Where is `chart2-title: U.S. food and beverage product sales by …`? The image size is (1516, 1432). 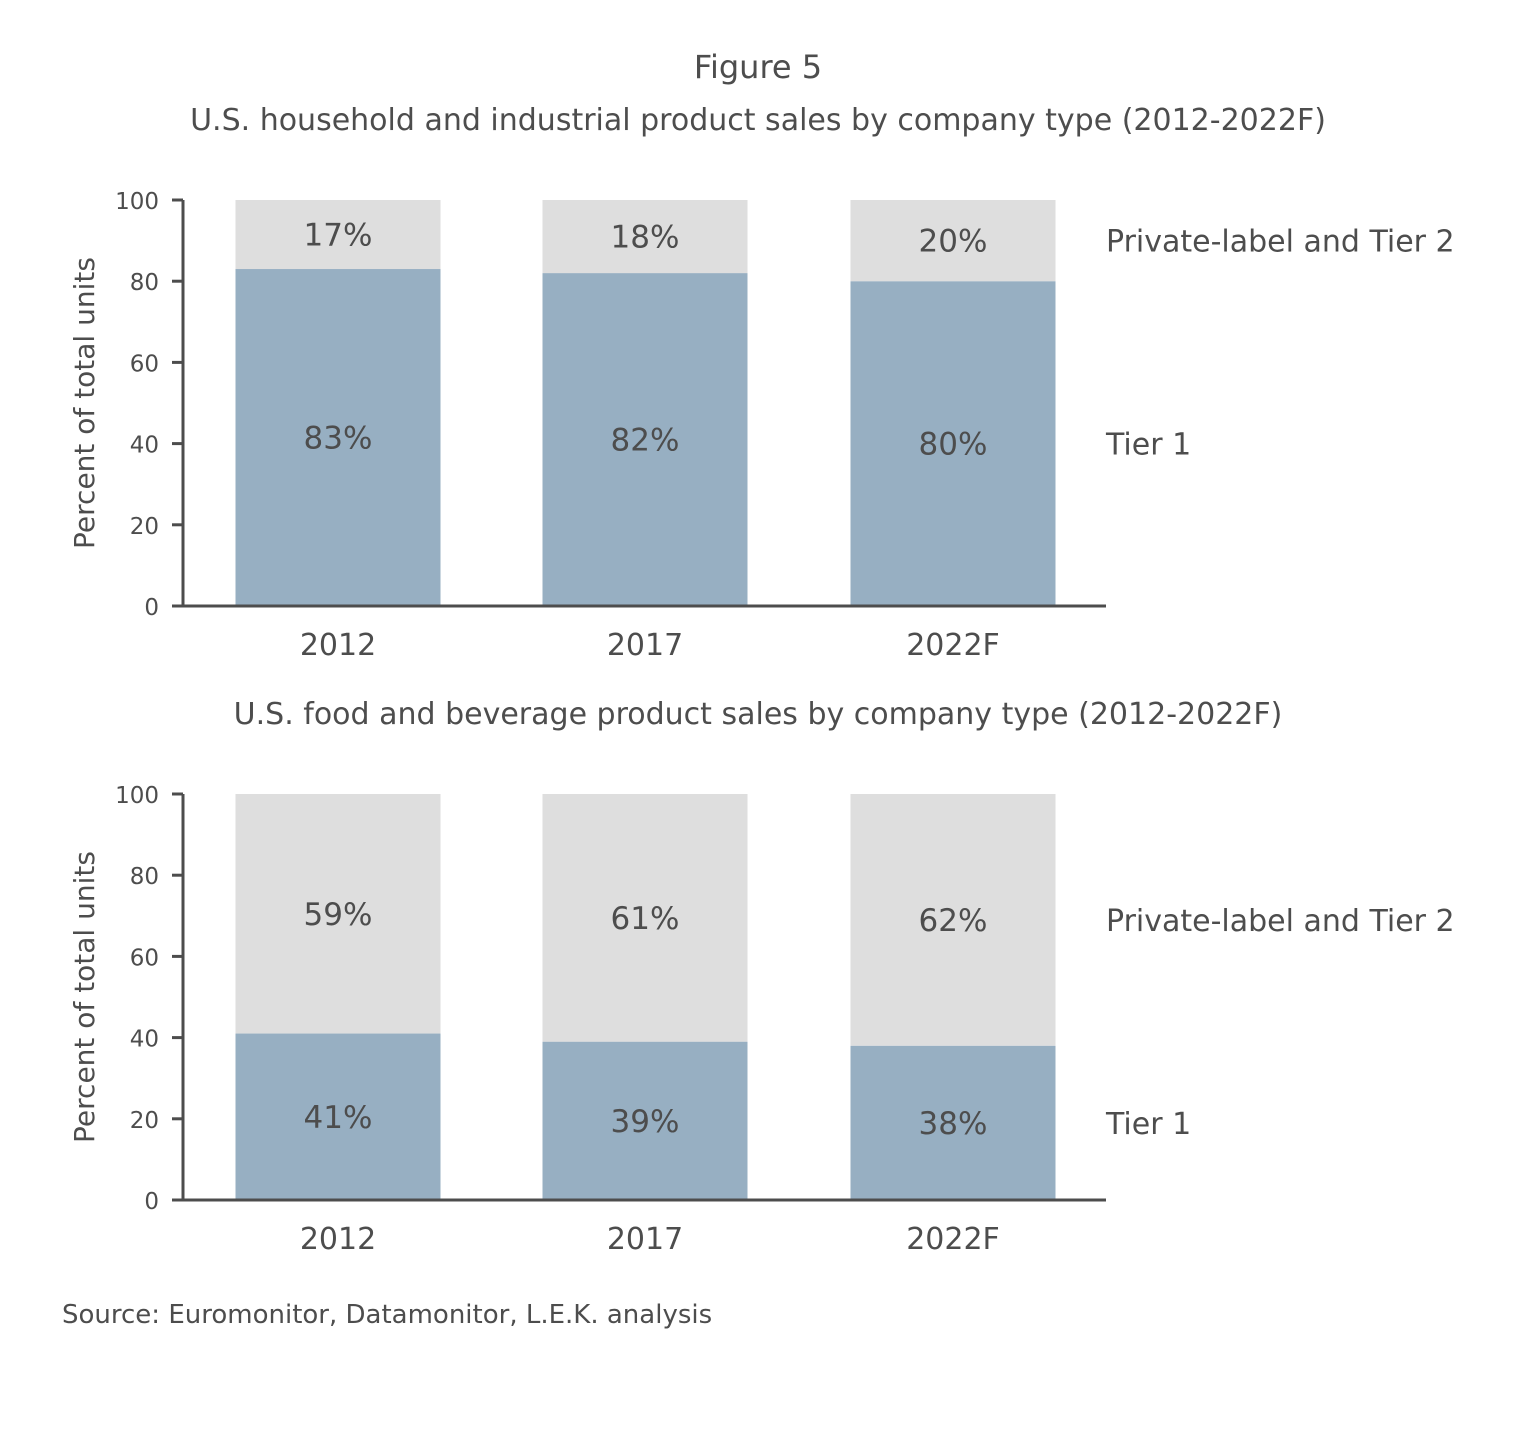 chart2-title: U.S. food and beverage product sales by … is located at coordinates (758, 714).